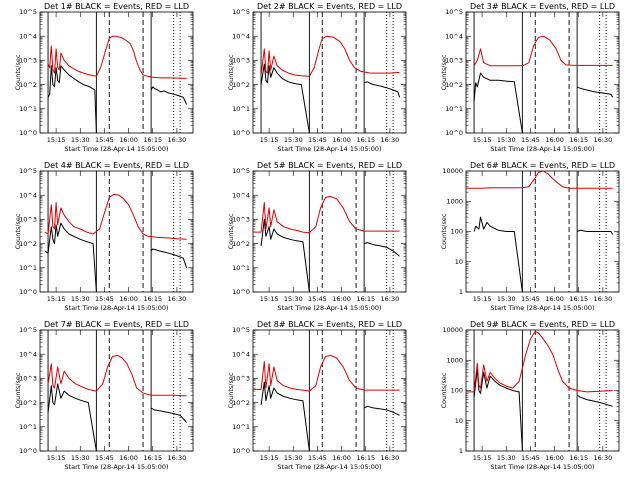  Describe the element at coordinates (116, 165) in the screenshot. I see `panel-title: Det 4# BLACK = Events, RED = LLD` at that location.